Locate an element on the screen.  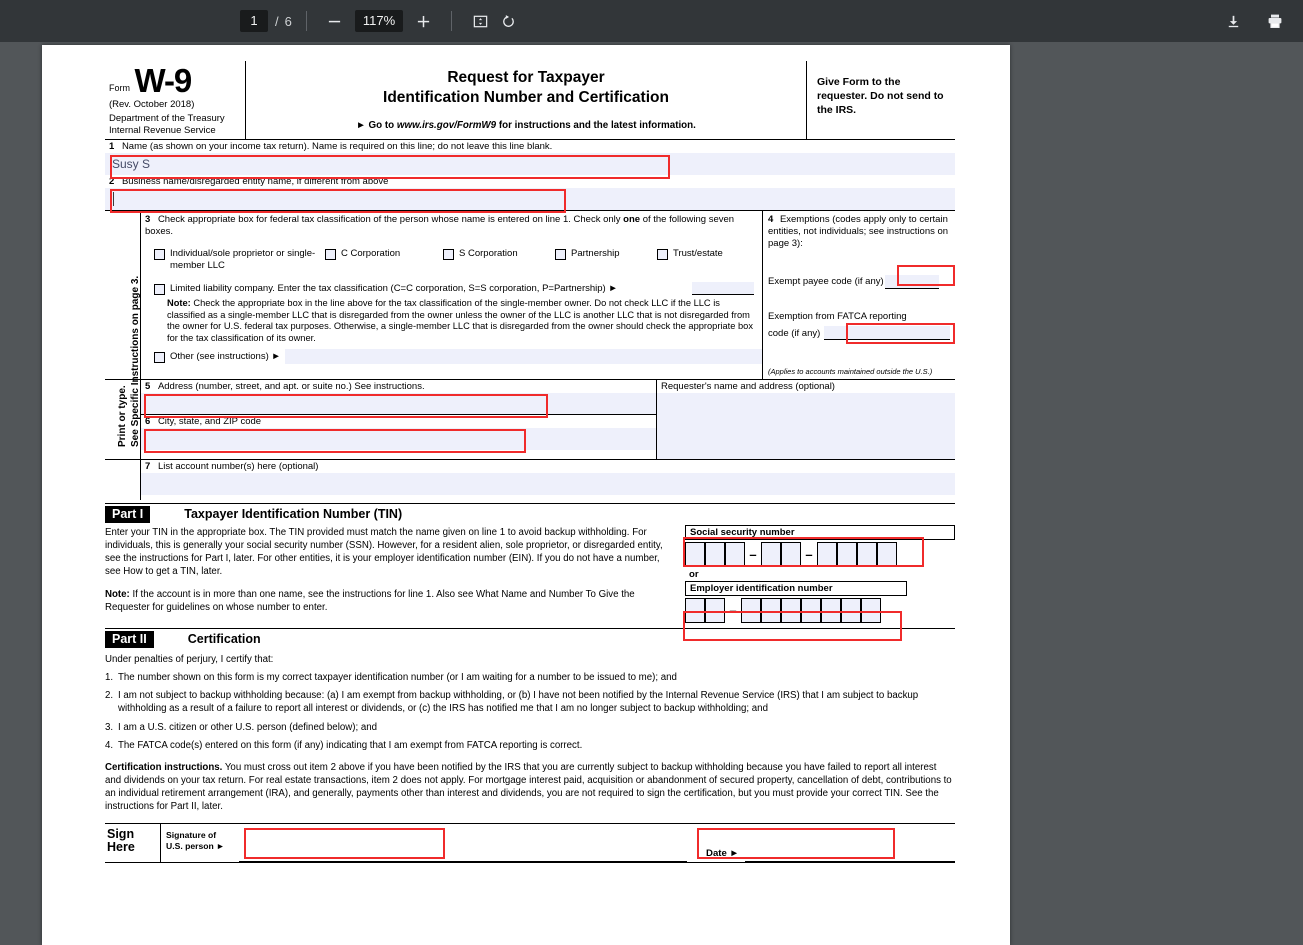
fatca-row: code (if any) is located at coordinates (859, 333).